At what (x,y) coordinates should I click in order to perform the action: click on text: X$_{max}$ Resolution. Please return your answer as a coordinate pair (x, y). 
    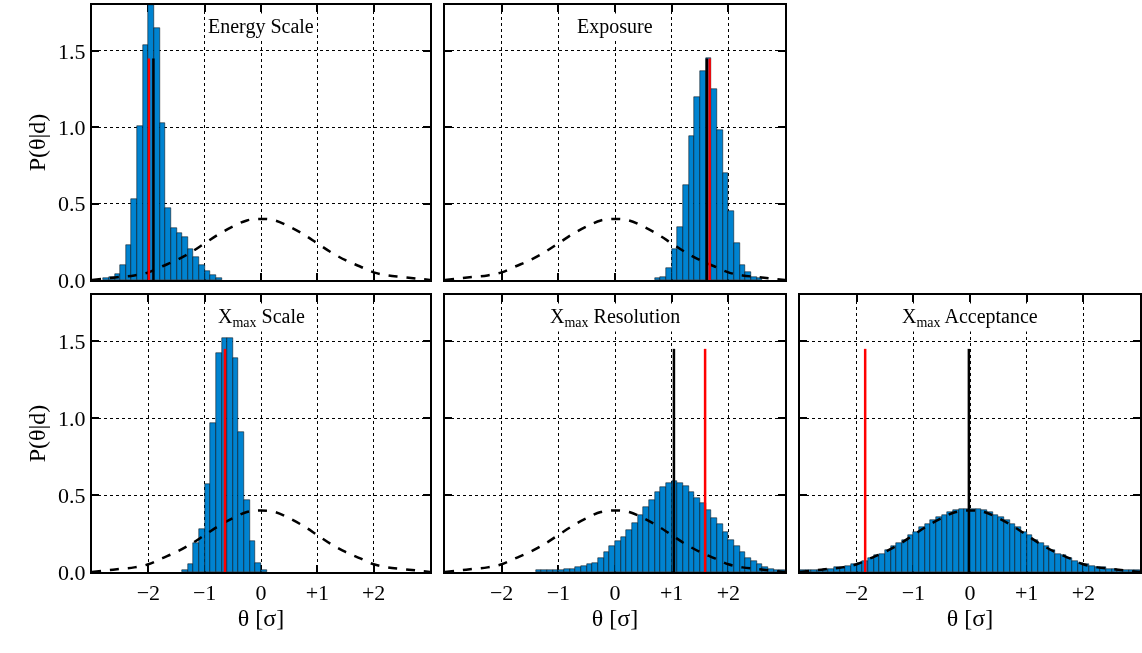
    Looking at the image, I should click on (615, 318).